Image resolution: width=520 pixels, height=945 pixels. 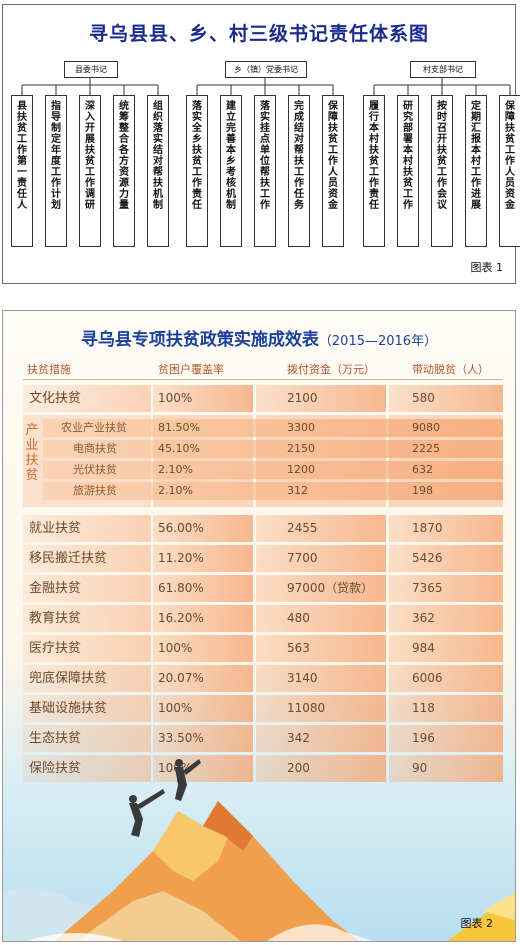 What do you see at coordinates (259, 337) in the screenshot?
I see `table-title: 寻乌县专项扶贫政策实施成效表（2015—2016年）` at bounding box center [259, 337].